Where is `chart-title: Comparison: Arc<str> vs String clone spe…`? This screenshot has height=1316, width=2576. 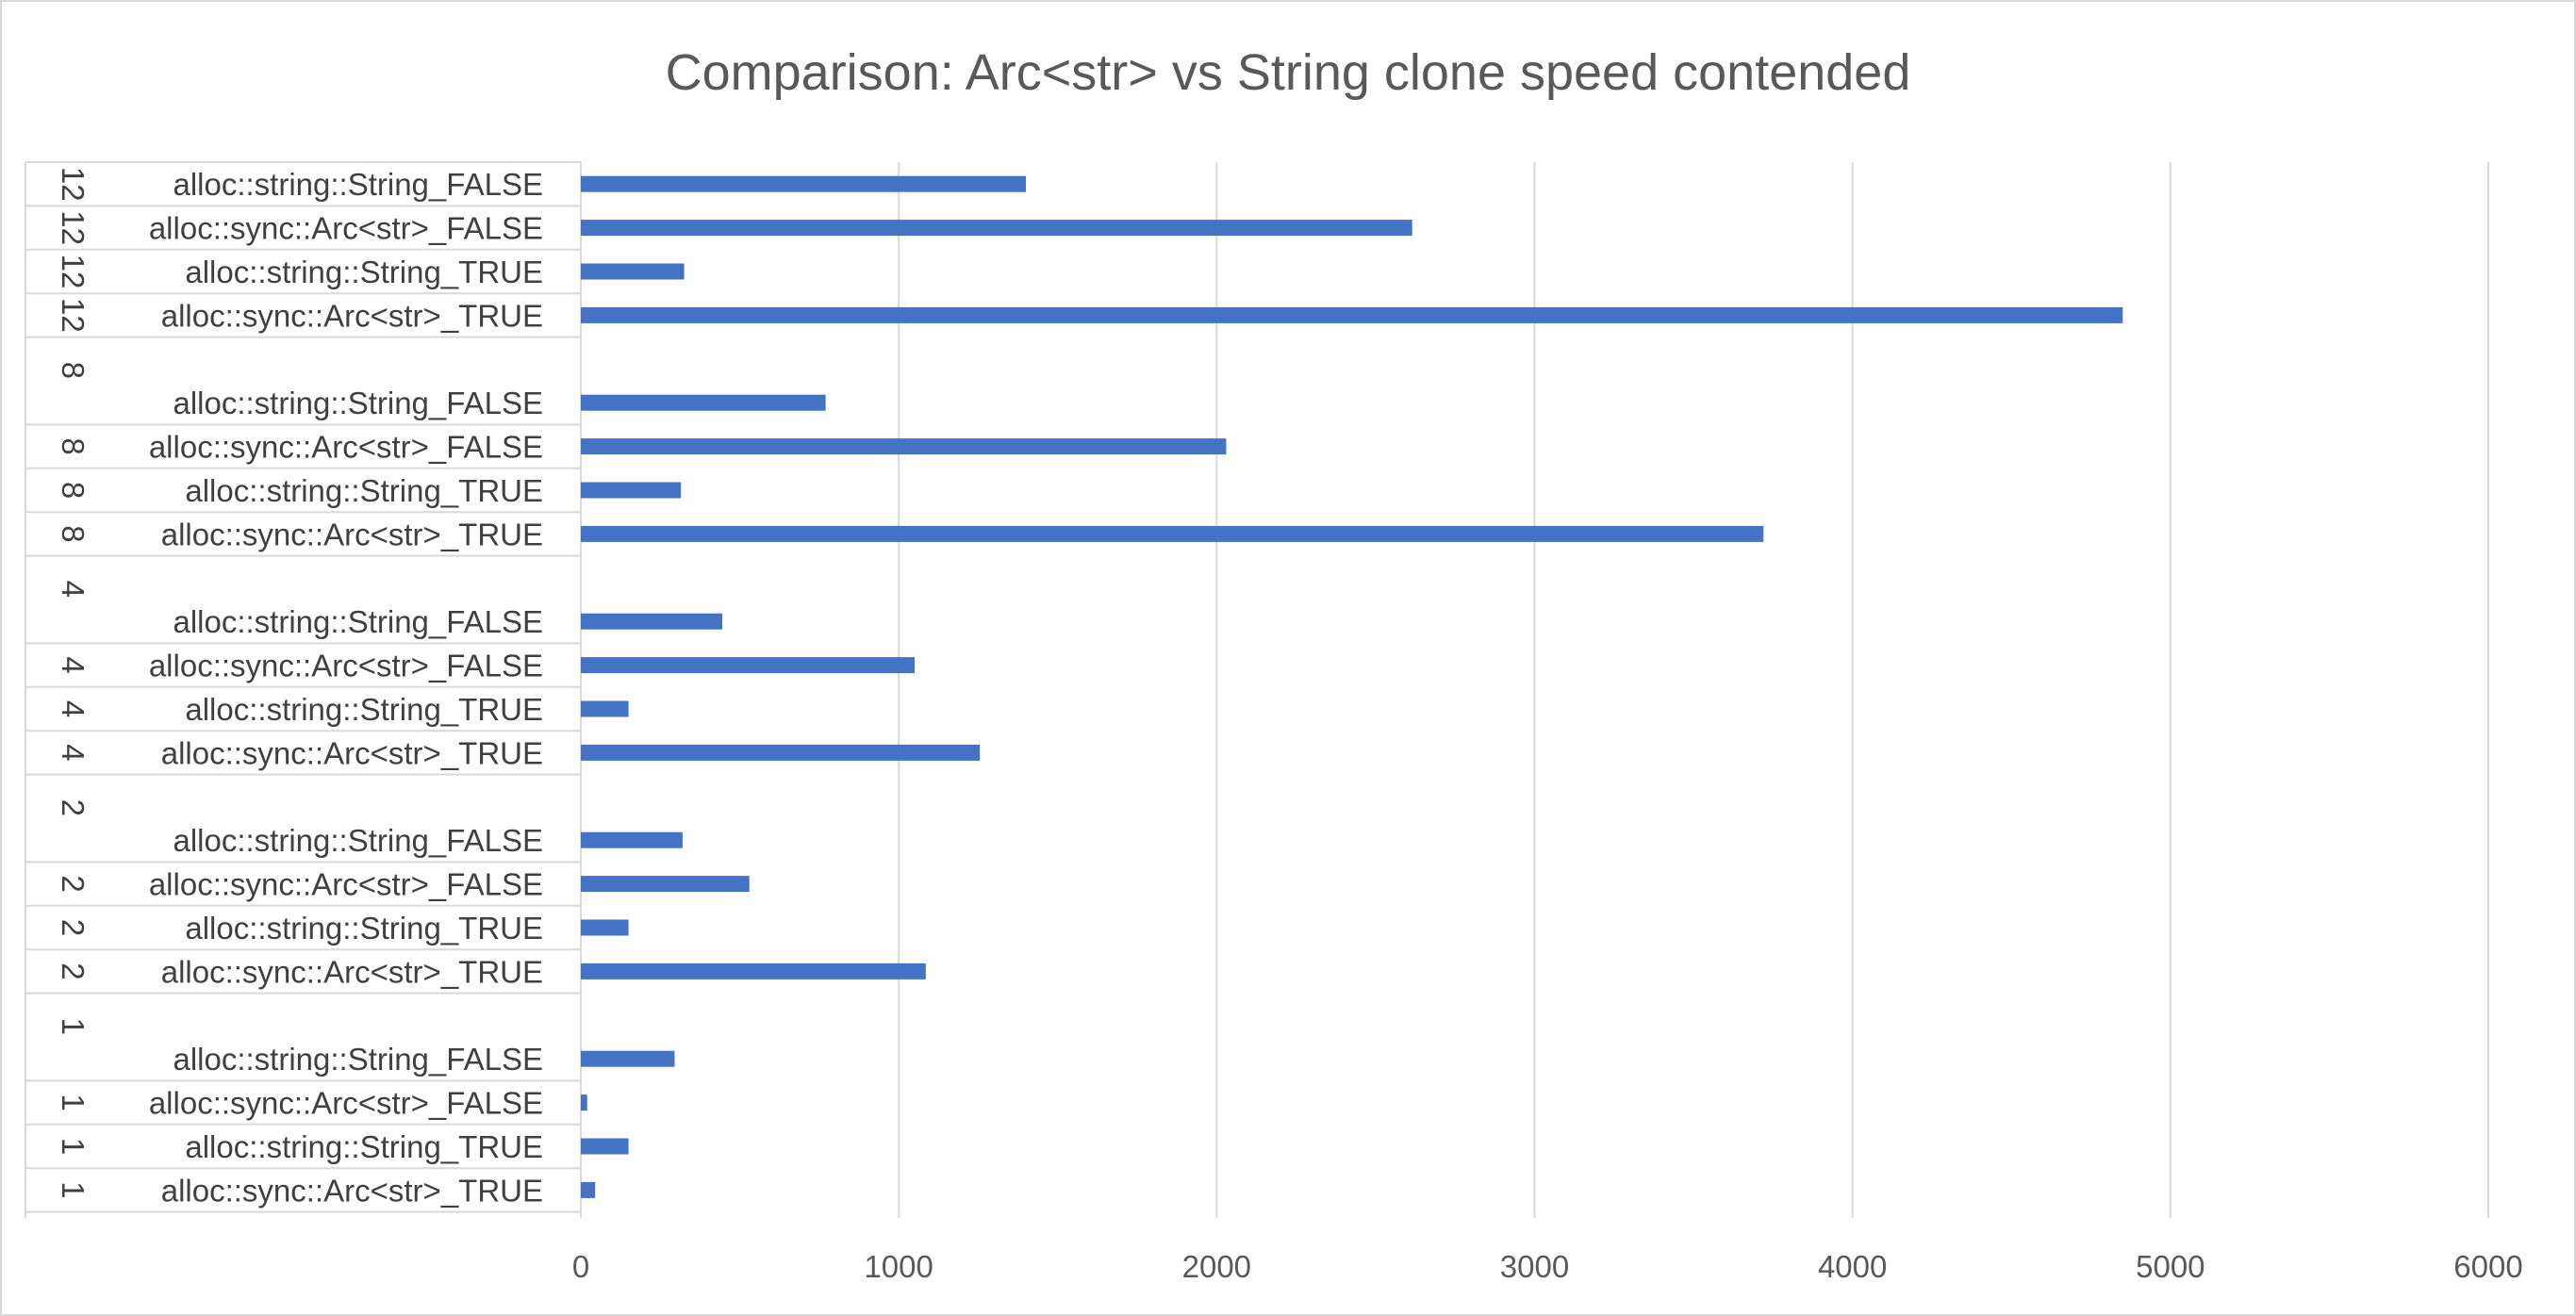 chart-title: Comparison: Arc<str> vs String clone spe… is located at coordinates (1288, 72).